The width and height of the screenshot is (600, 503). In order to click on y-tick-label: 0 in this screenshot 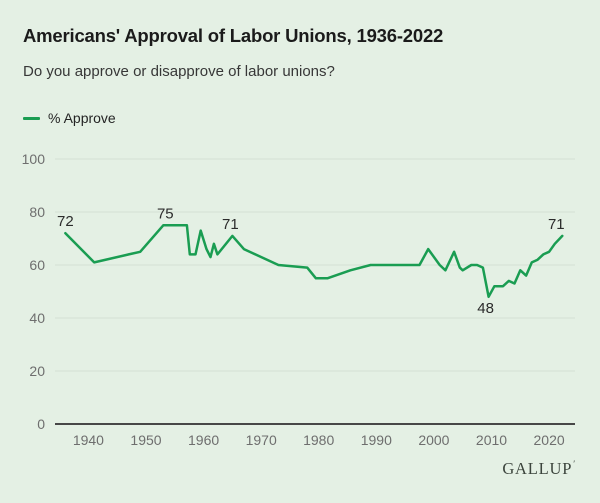, I will do `click(41, 424)`.